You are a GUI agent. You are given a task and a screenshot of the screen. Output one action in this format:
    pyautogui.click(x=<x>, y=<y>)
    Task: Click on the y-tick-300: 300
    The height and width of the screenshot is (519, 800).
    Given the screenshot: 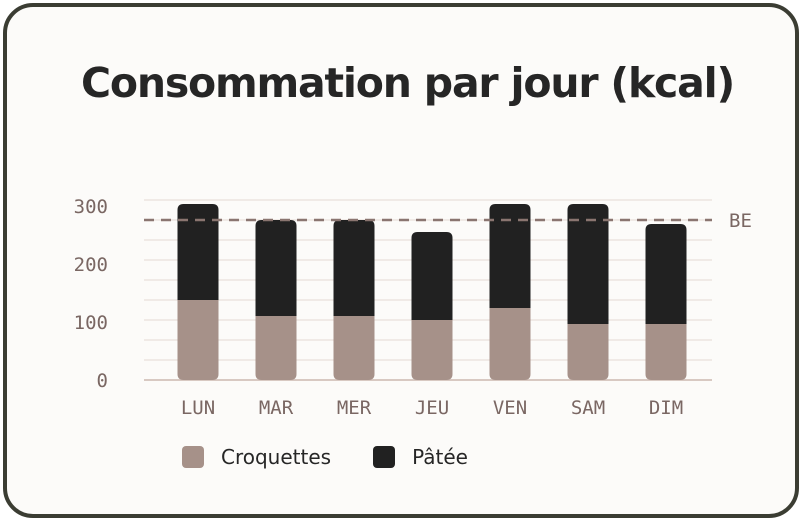 What is the action you would take?
    pyautogui.click(x=91, y=207)
    